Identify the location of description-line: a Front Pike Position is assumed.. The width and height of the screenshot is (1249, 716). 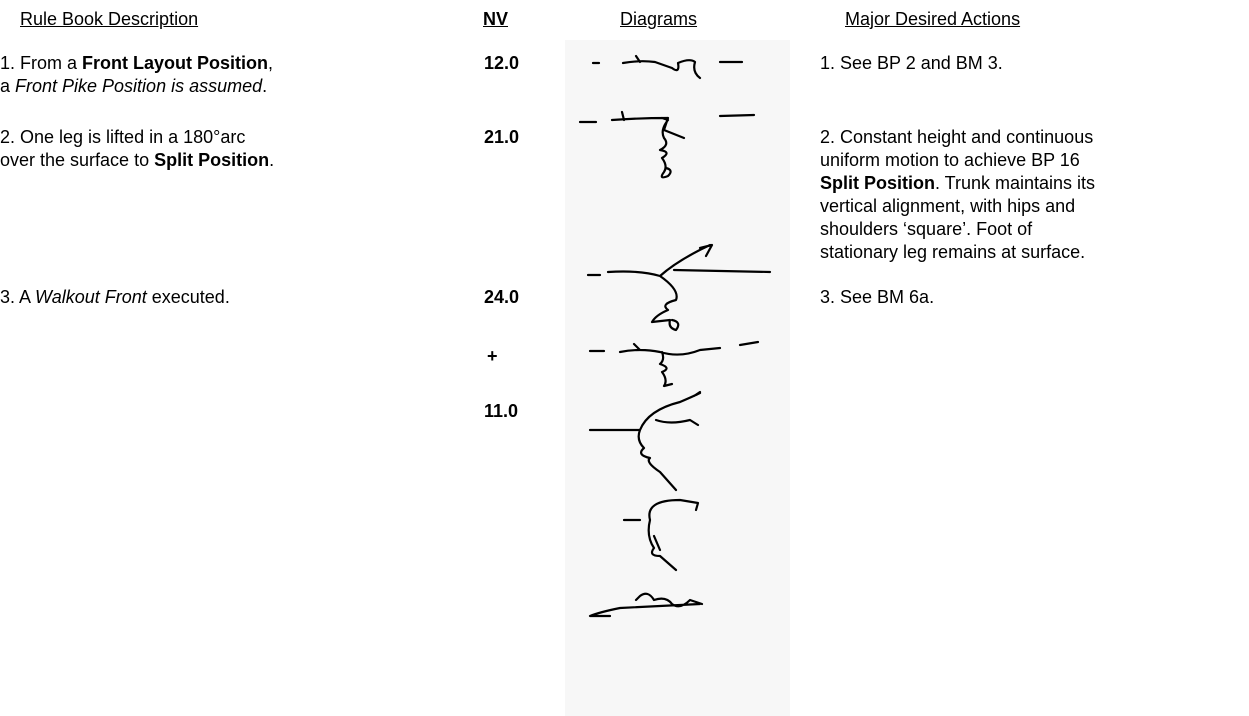
(133, 86).